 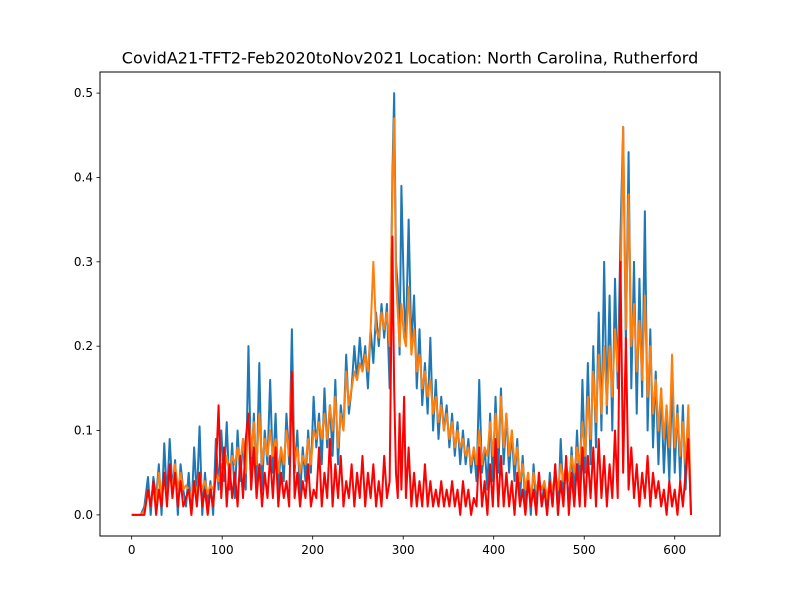 What do you see at coordinates (403, 550) in the screenshot?
I see `x-tick-label: 300` at bounding box center [403, 550].